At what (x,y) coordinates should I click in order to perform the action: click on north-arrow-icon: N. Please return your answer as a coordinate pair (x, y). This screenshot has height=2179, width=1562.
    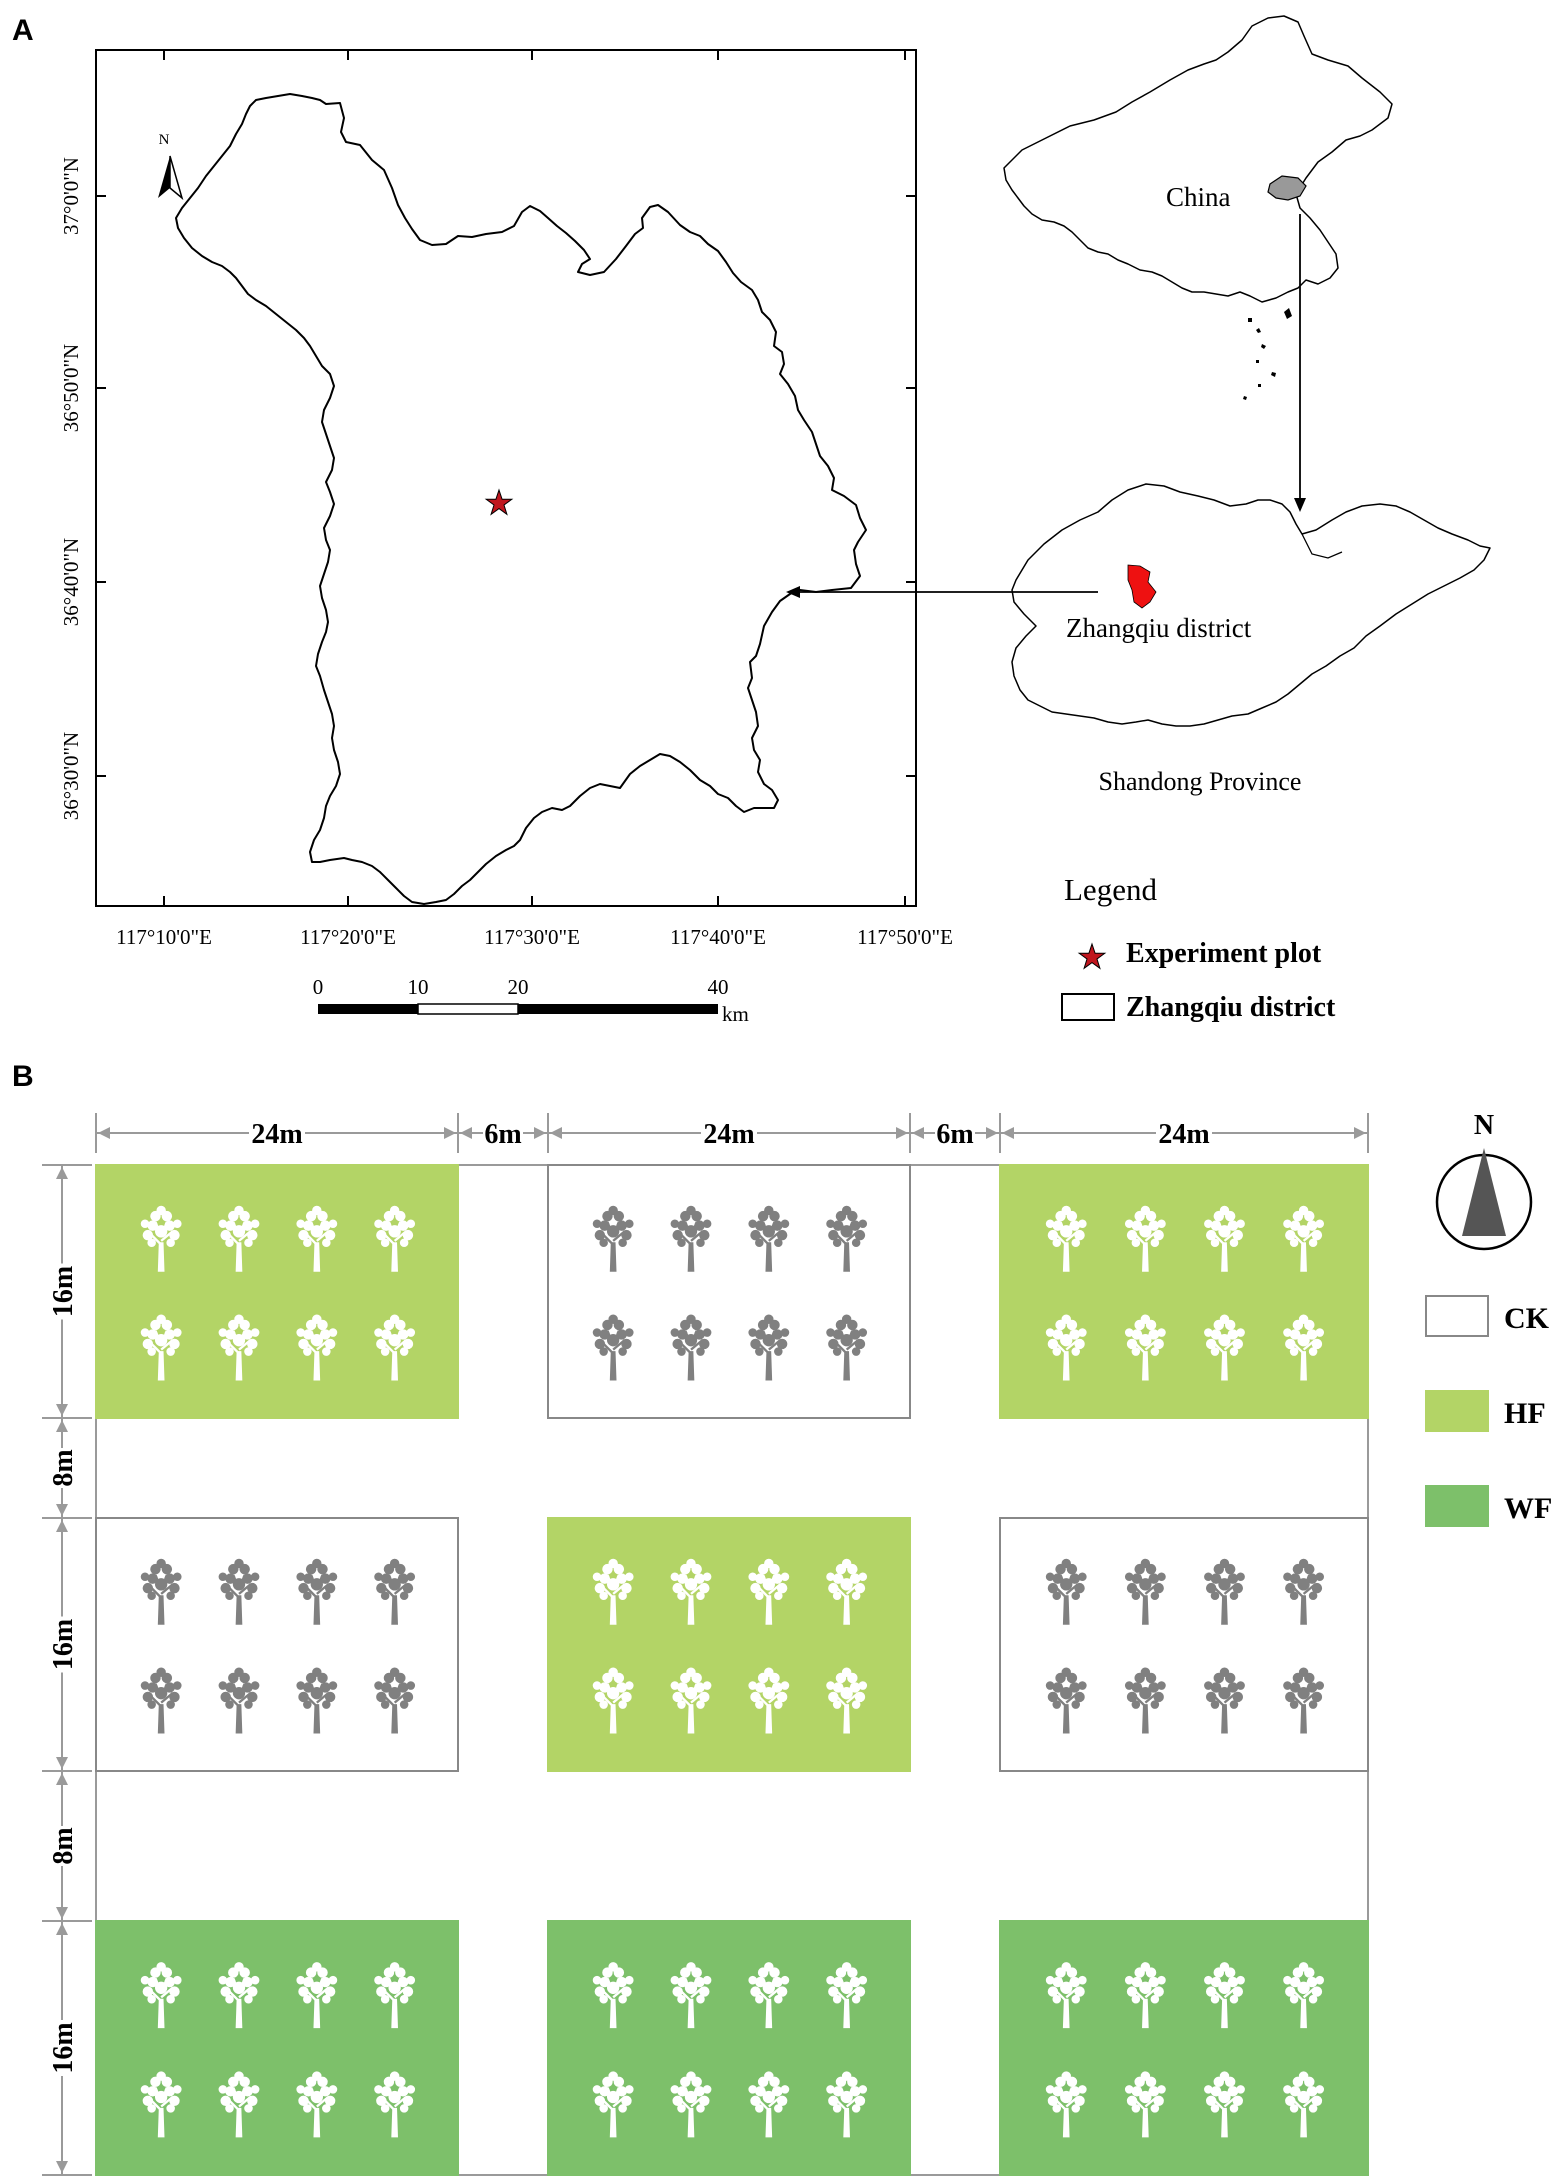
    Looking at the image, I should click on (171, 166).